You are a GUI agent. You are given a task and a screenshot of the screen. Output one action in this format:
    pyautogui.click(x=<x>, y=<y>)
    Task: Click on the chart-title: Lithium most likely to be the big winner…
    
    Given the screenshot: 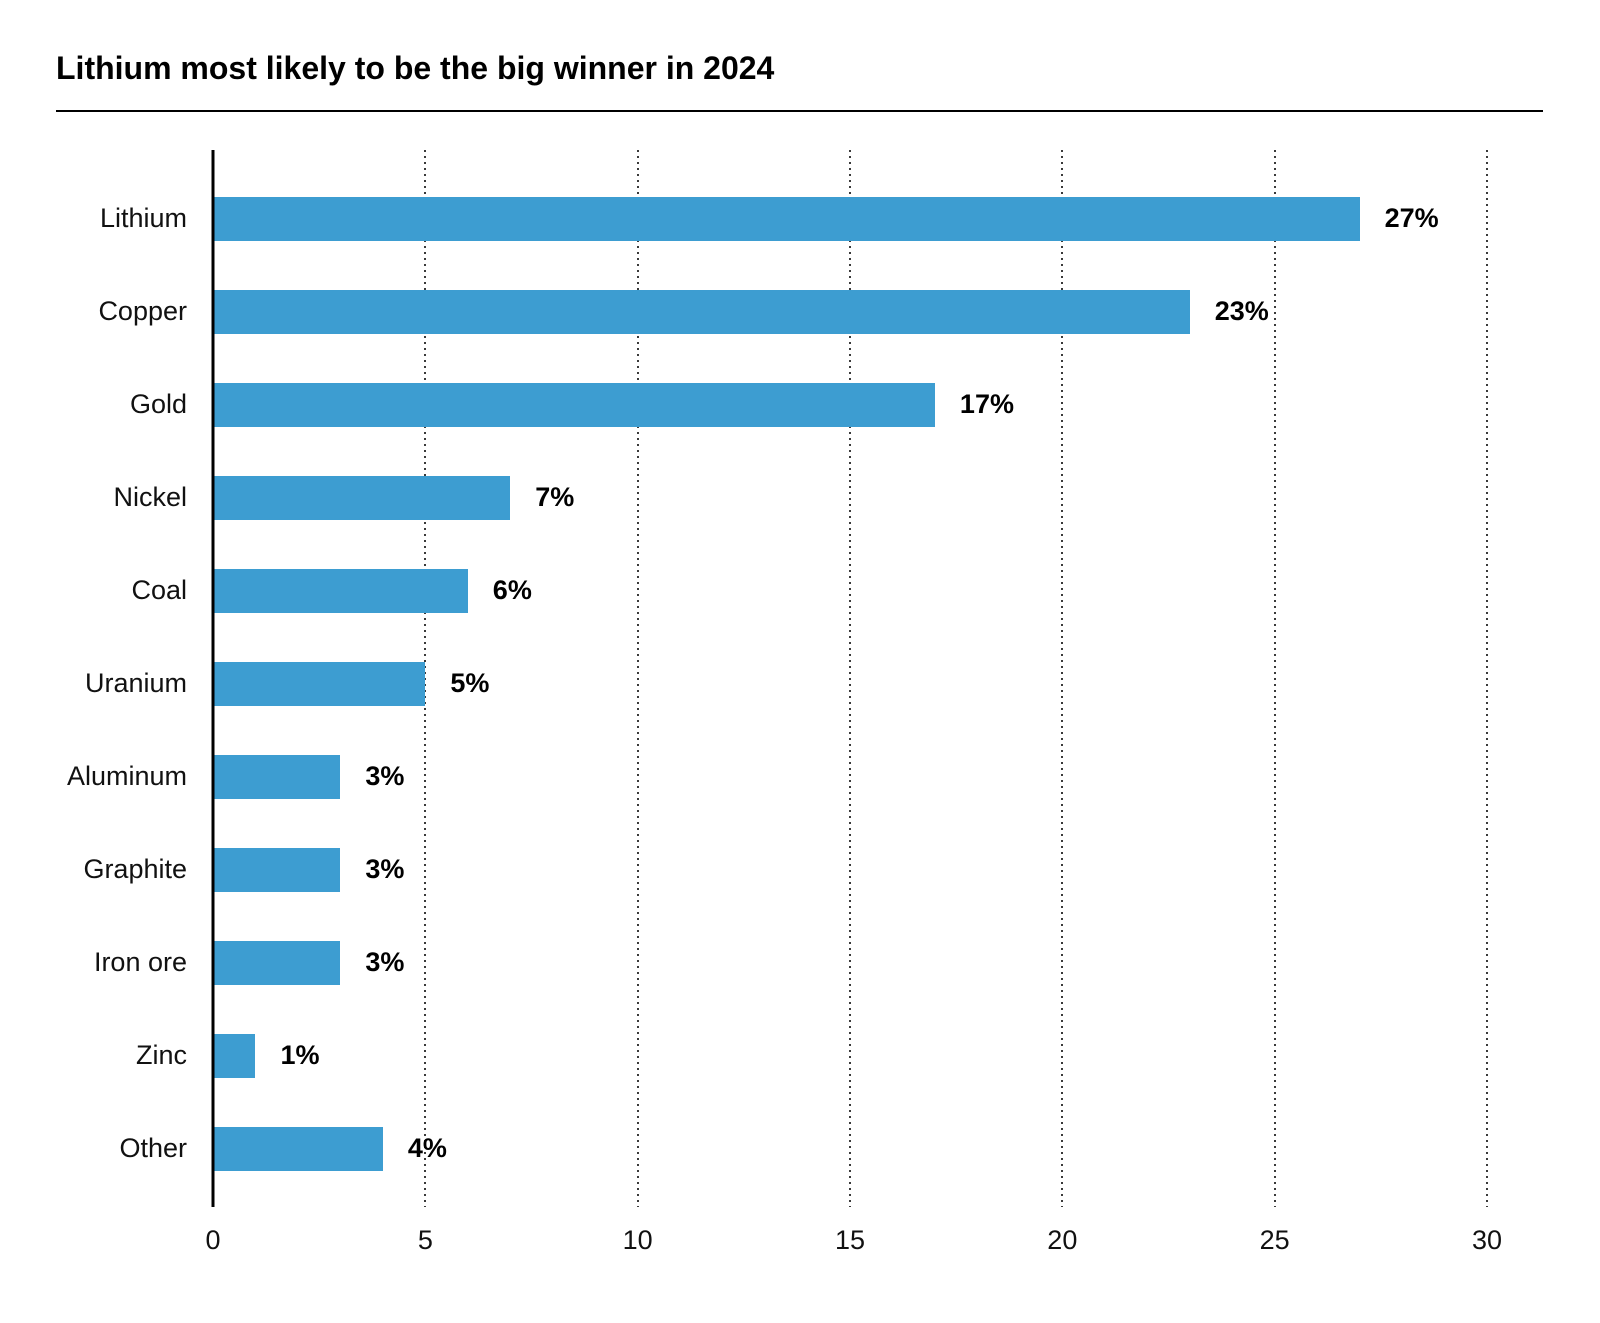 What is the action you would take?
    pyautogui.click(x=415, y=68)
    